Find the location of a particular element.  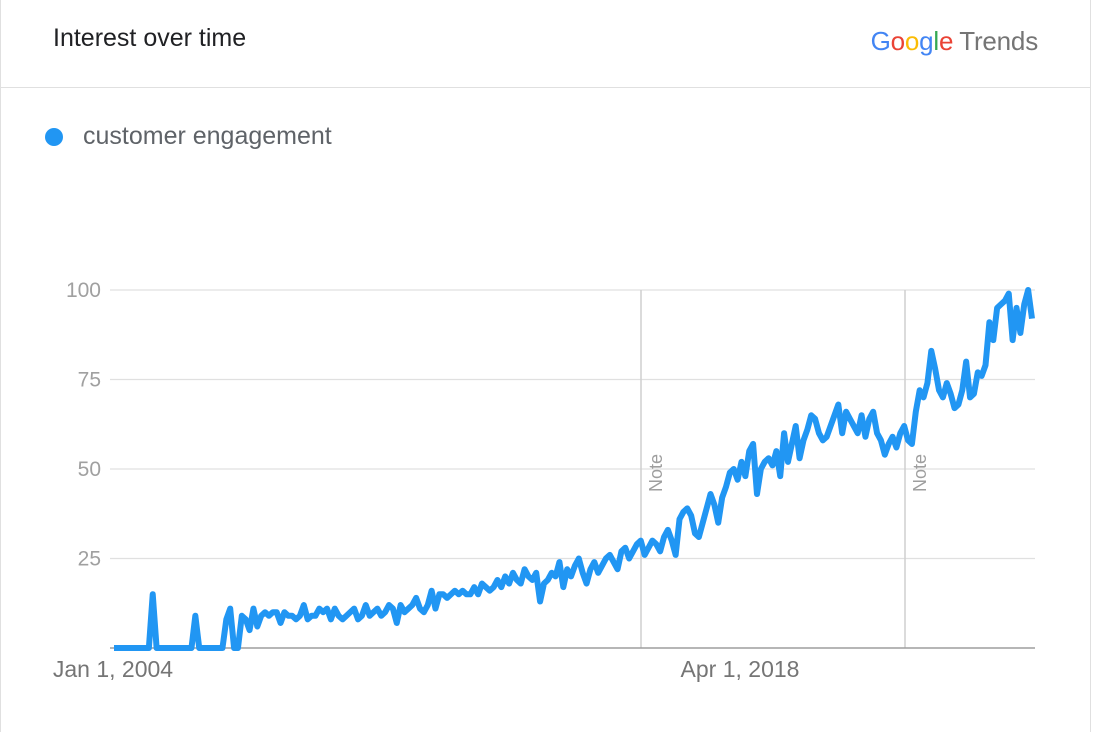

card-title: Interest over time is located at coordinates (150, 38).